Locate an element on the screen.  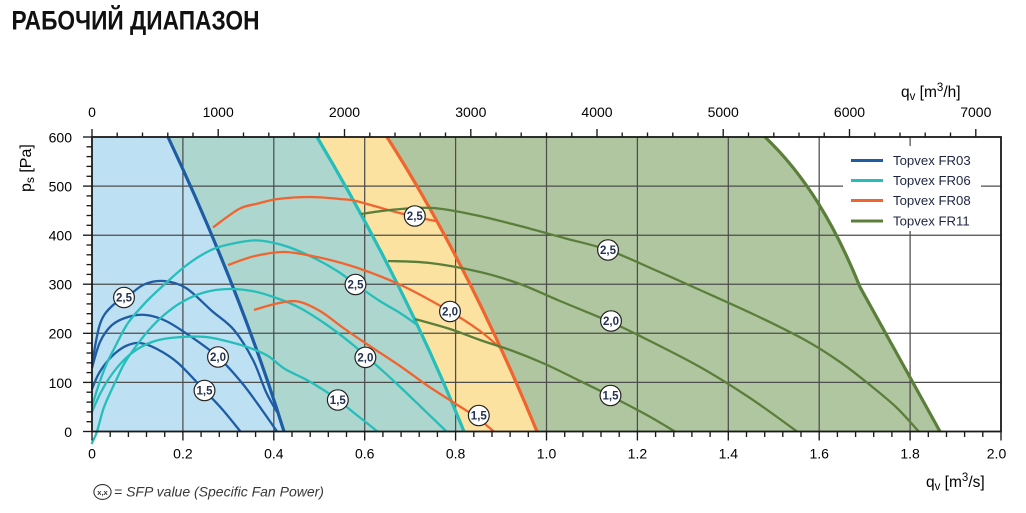
svg-text: РАБОЧИЙ ДИАПАЗОН is located at coordinates (136, 19).